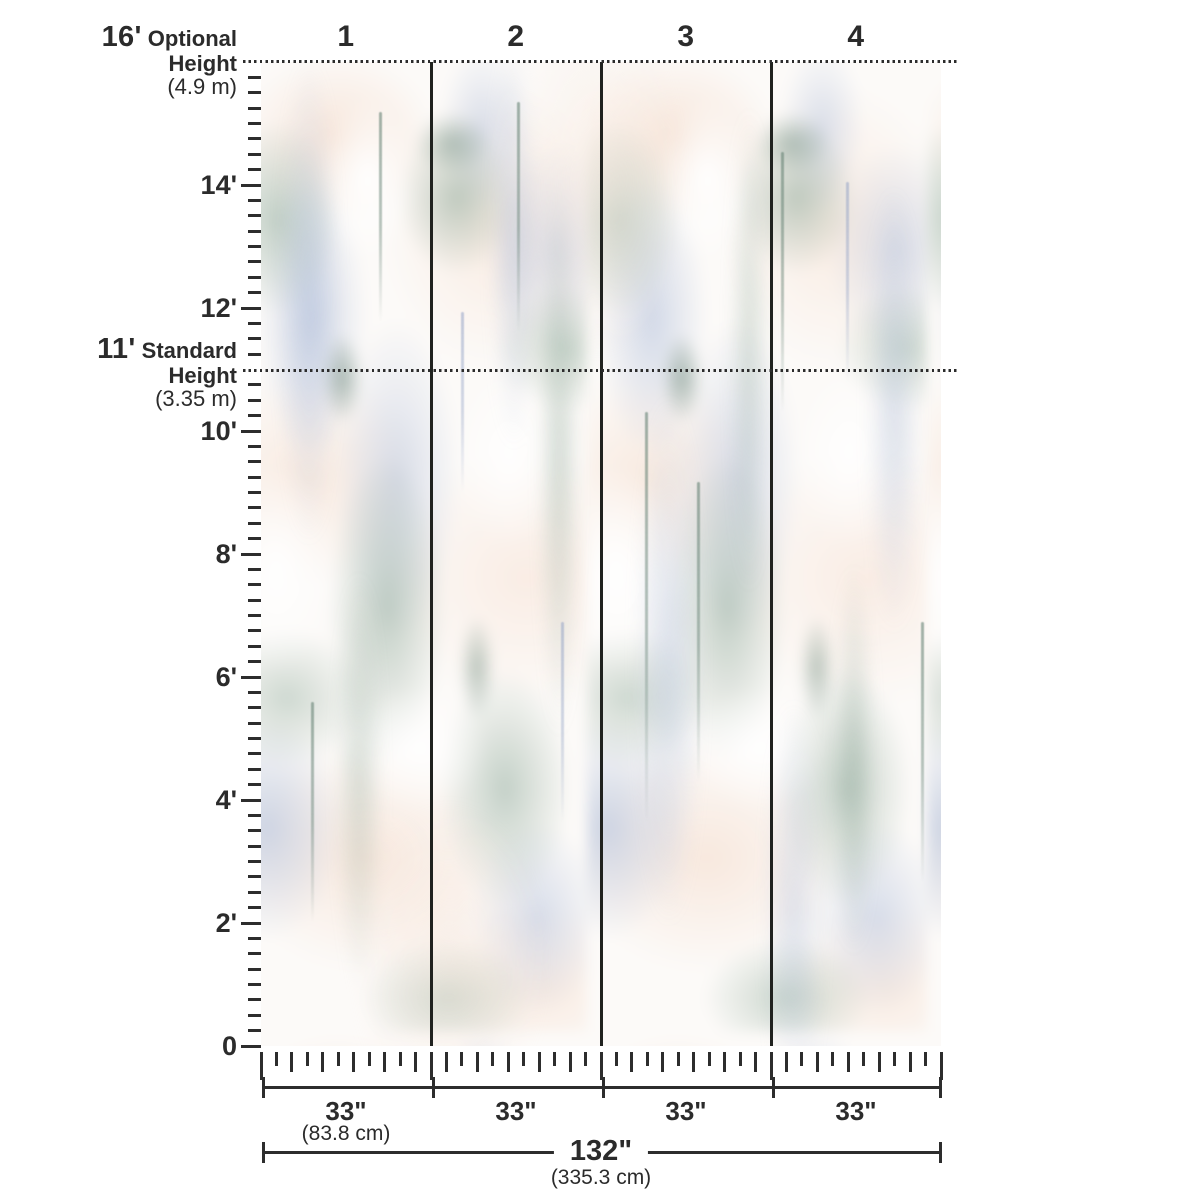  I want to click on foot-label-10: 10', so click(218, 431).